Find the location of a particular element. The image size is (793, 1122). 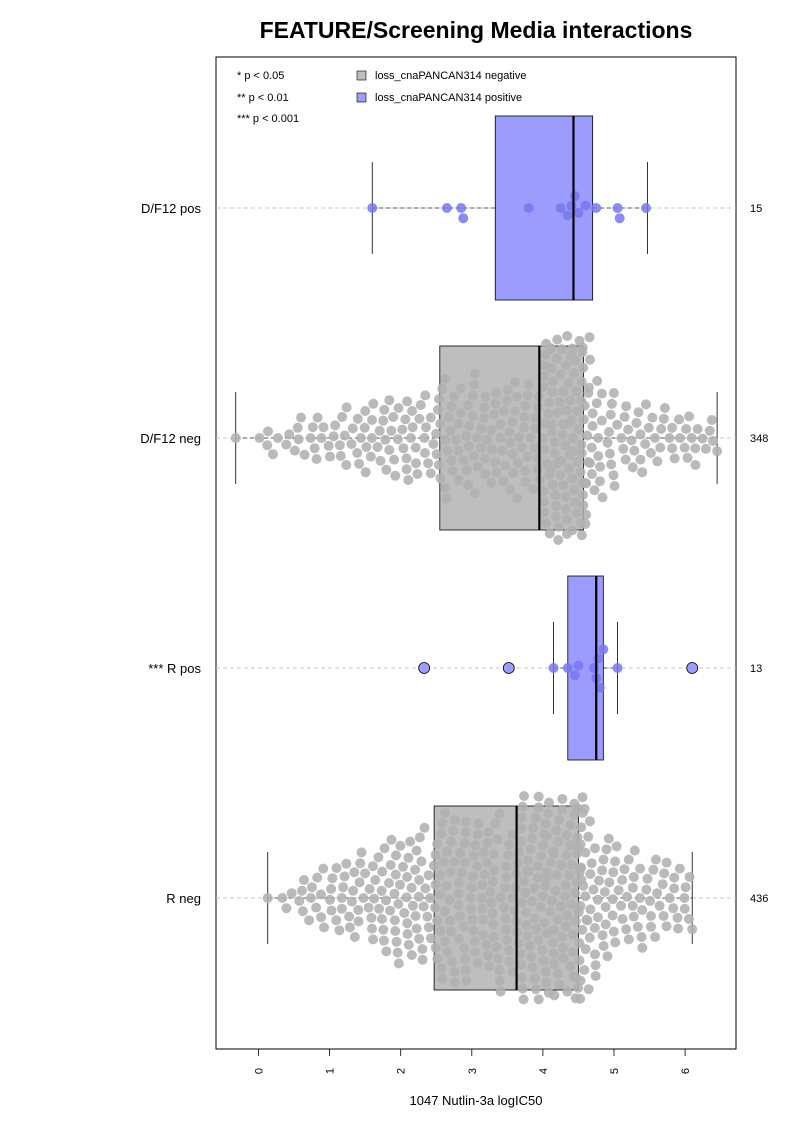

x-tick-label: 1 is located at coordinates (331, 1071).